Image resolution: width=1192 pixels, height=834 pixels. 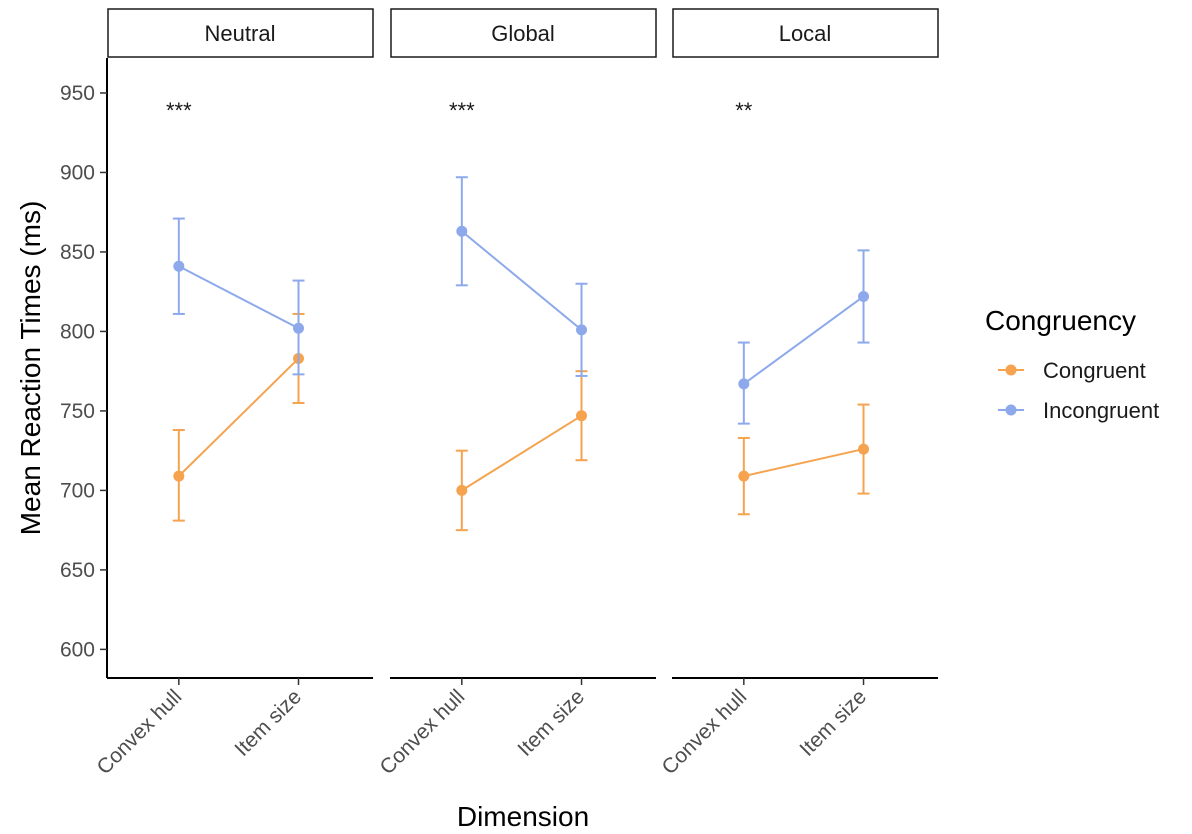 What do you see at coordinates (77, 172) in the screenshot?
I see `y-tick-label: 900` at bounding box center [77, 172].